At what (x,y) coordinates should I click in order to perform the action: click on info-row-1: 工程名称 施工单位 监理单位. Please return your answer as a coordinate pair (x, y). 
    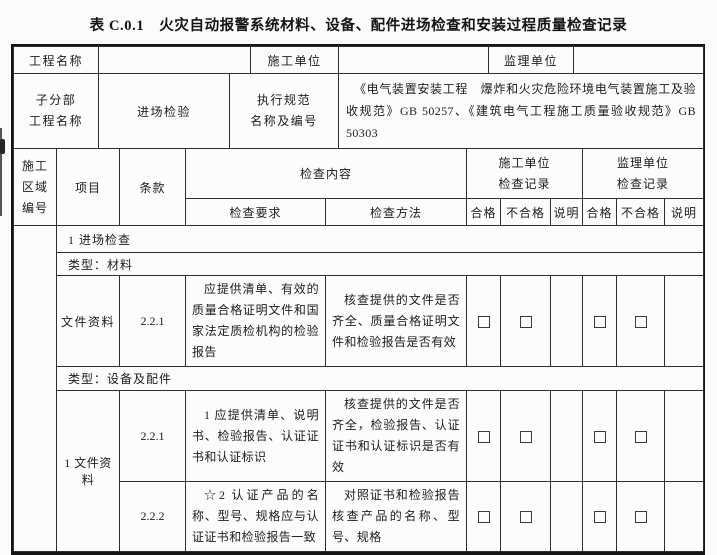
    Looking at the image, I should click on (358, 60).